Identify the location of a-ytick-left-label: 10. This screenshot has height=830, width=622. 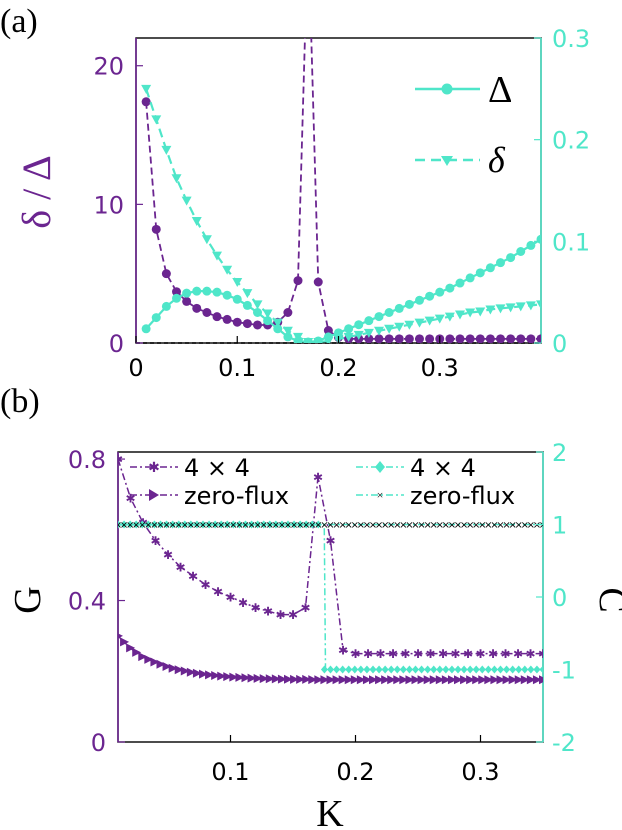
(108, 205).